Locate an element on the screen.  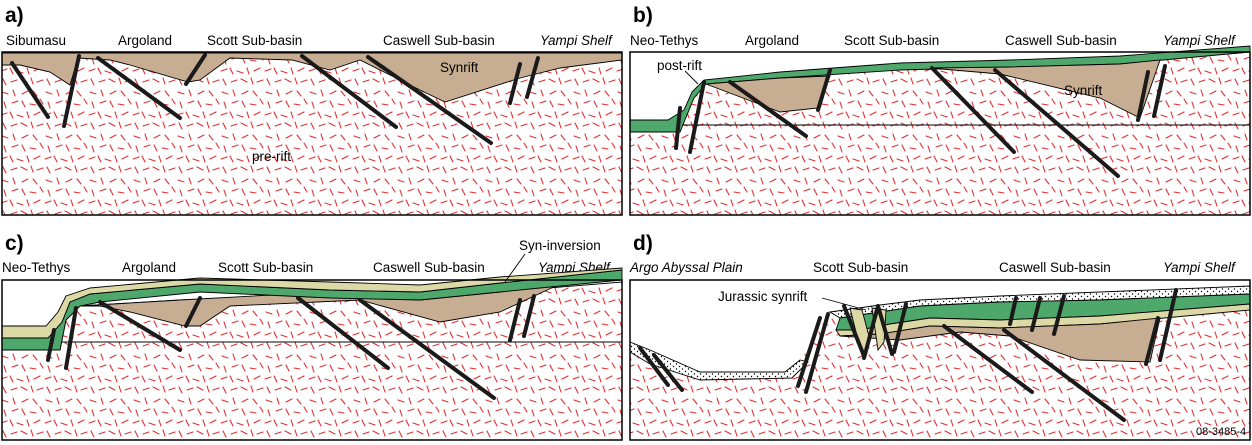
jurassic-synrift-label: Jurassic synrift is located at coordinates (763, 296).